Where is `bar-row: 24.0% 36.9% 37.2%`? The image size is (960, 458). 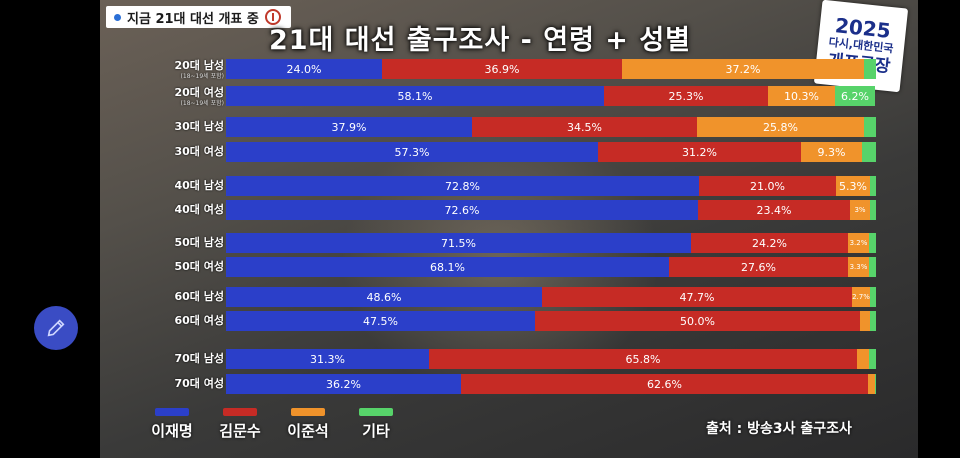 bar-row: 24.0% 36.9% 37.2% is located at coordinates (551, 69).